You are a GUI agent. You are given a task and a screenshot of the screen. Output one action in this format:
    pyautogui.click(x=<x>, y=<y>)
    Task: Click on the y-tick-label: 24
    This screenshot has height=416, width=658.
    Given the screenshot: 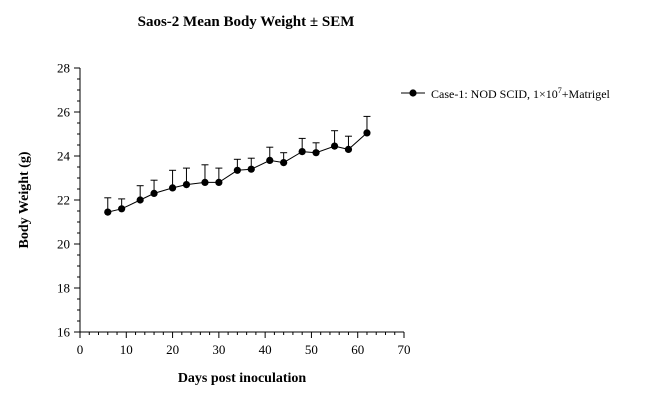 What is the action you would take?
    pyautogui.click(x=64, y=156)
    